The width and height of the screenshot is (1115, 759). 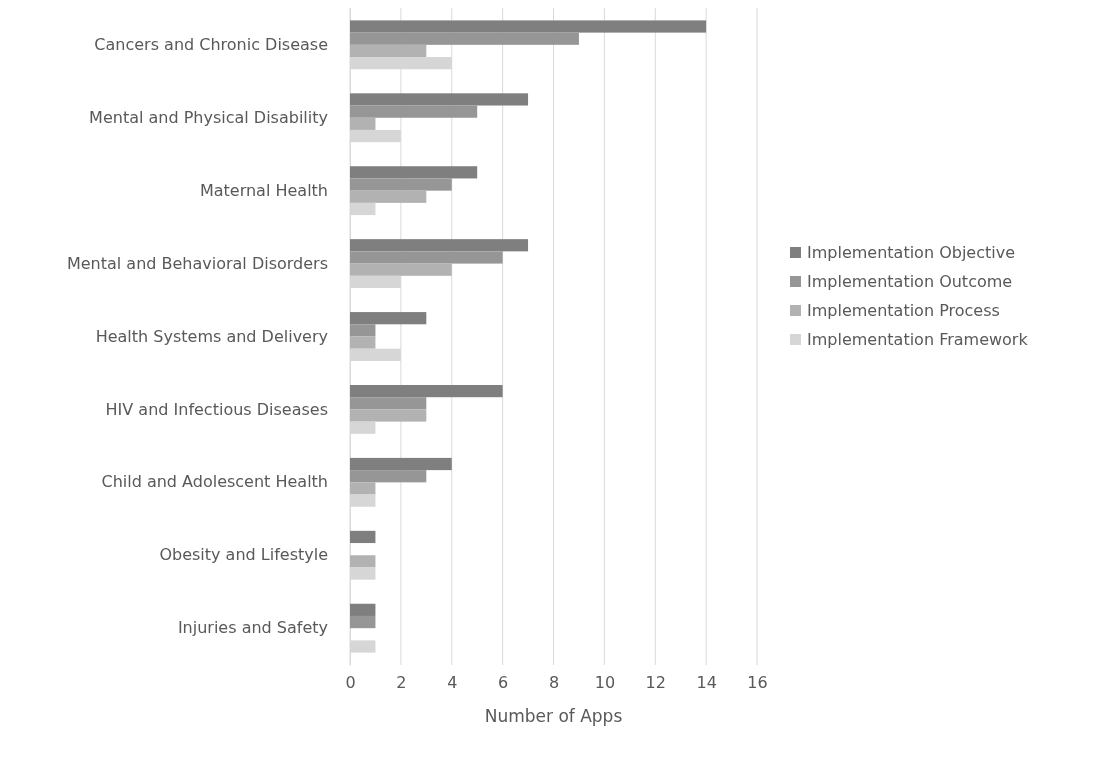 I want to click on x-tick-label: 0, so click(x=350, y=683).